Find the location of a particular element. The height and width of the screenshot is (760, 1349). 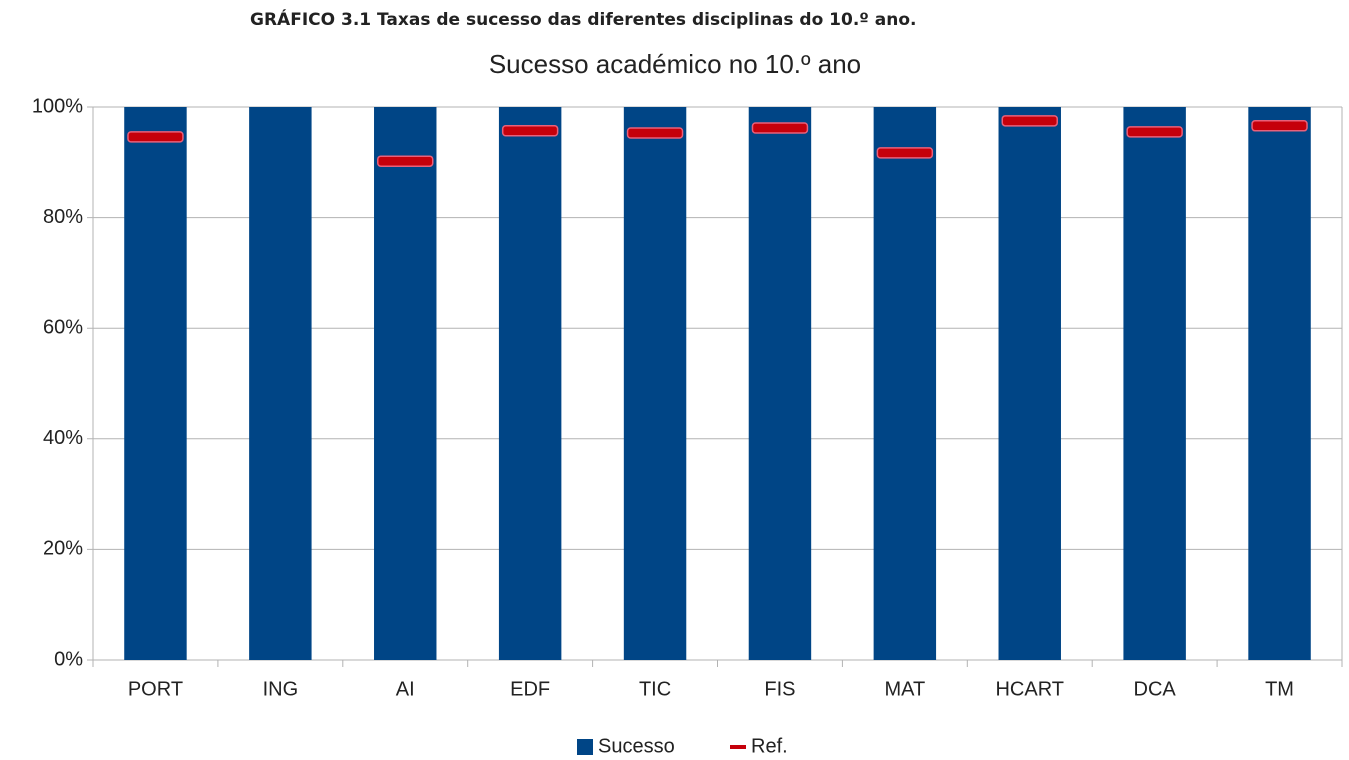

x-tick-label: TIC is located at coordinates (655, 689).